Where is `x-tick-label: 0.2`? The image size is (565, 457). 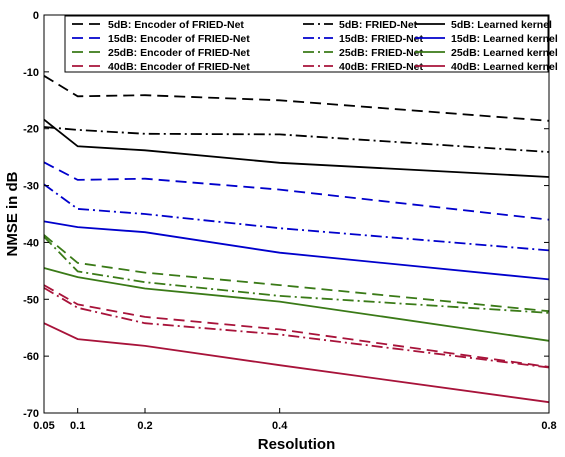 x-tick-label: 0.2 is located at coordinates (144, 426).